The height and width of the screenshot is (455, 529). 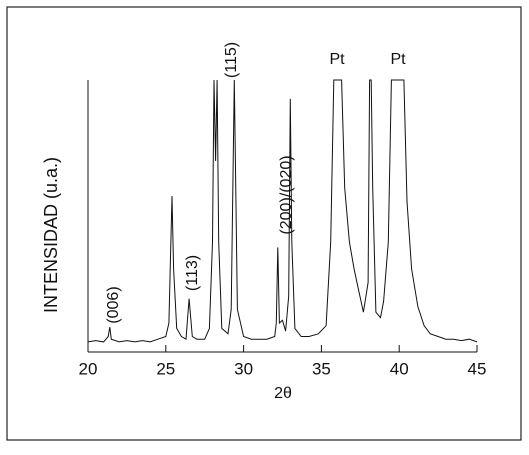 I want to click on x-tick-label: 40, so click(x=399, y=368).